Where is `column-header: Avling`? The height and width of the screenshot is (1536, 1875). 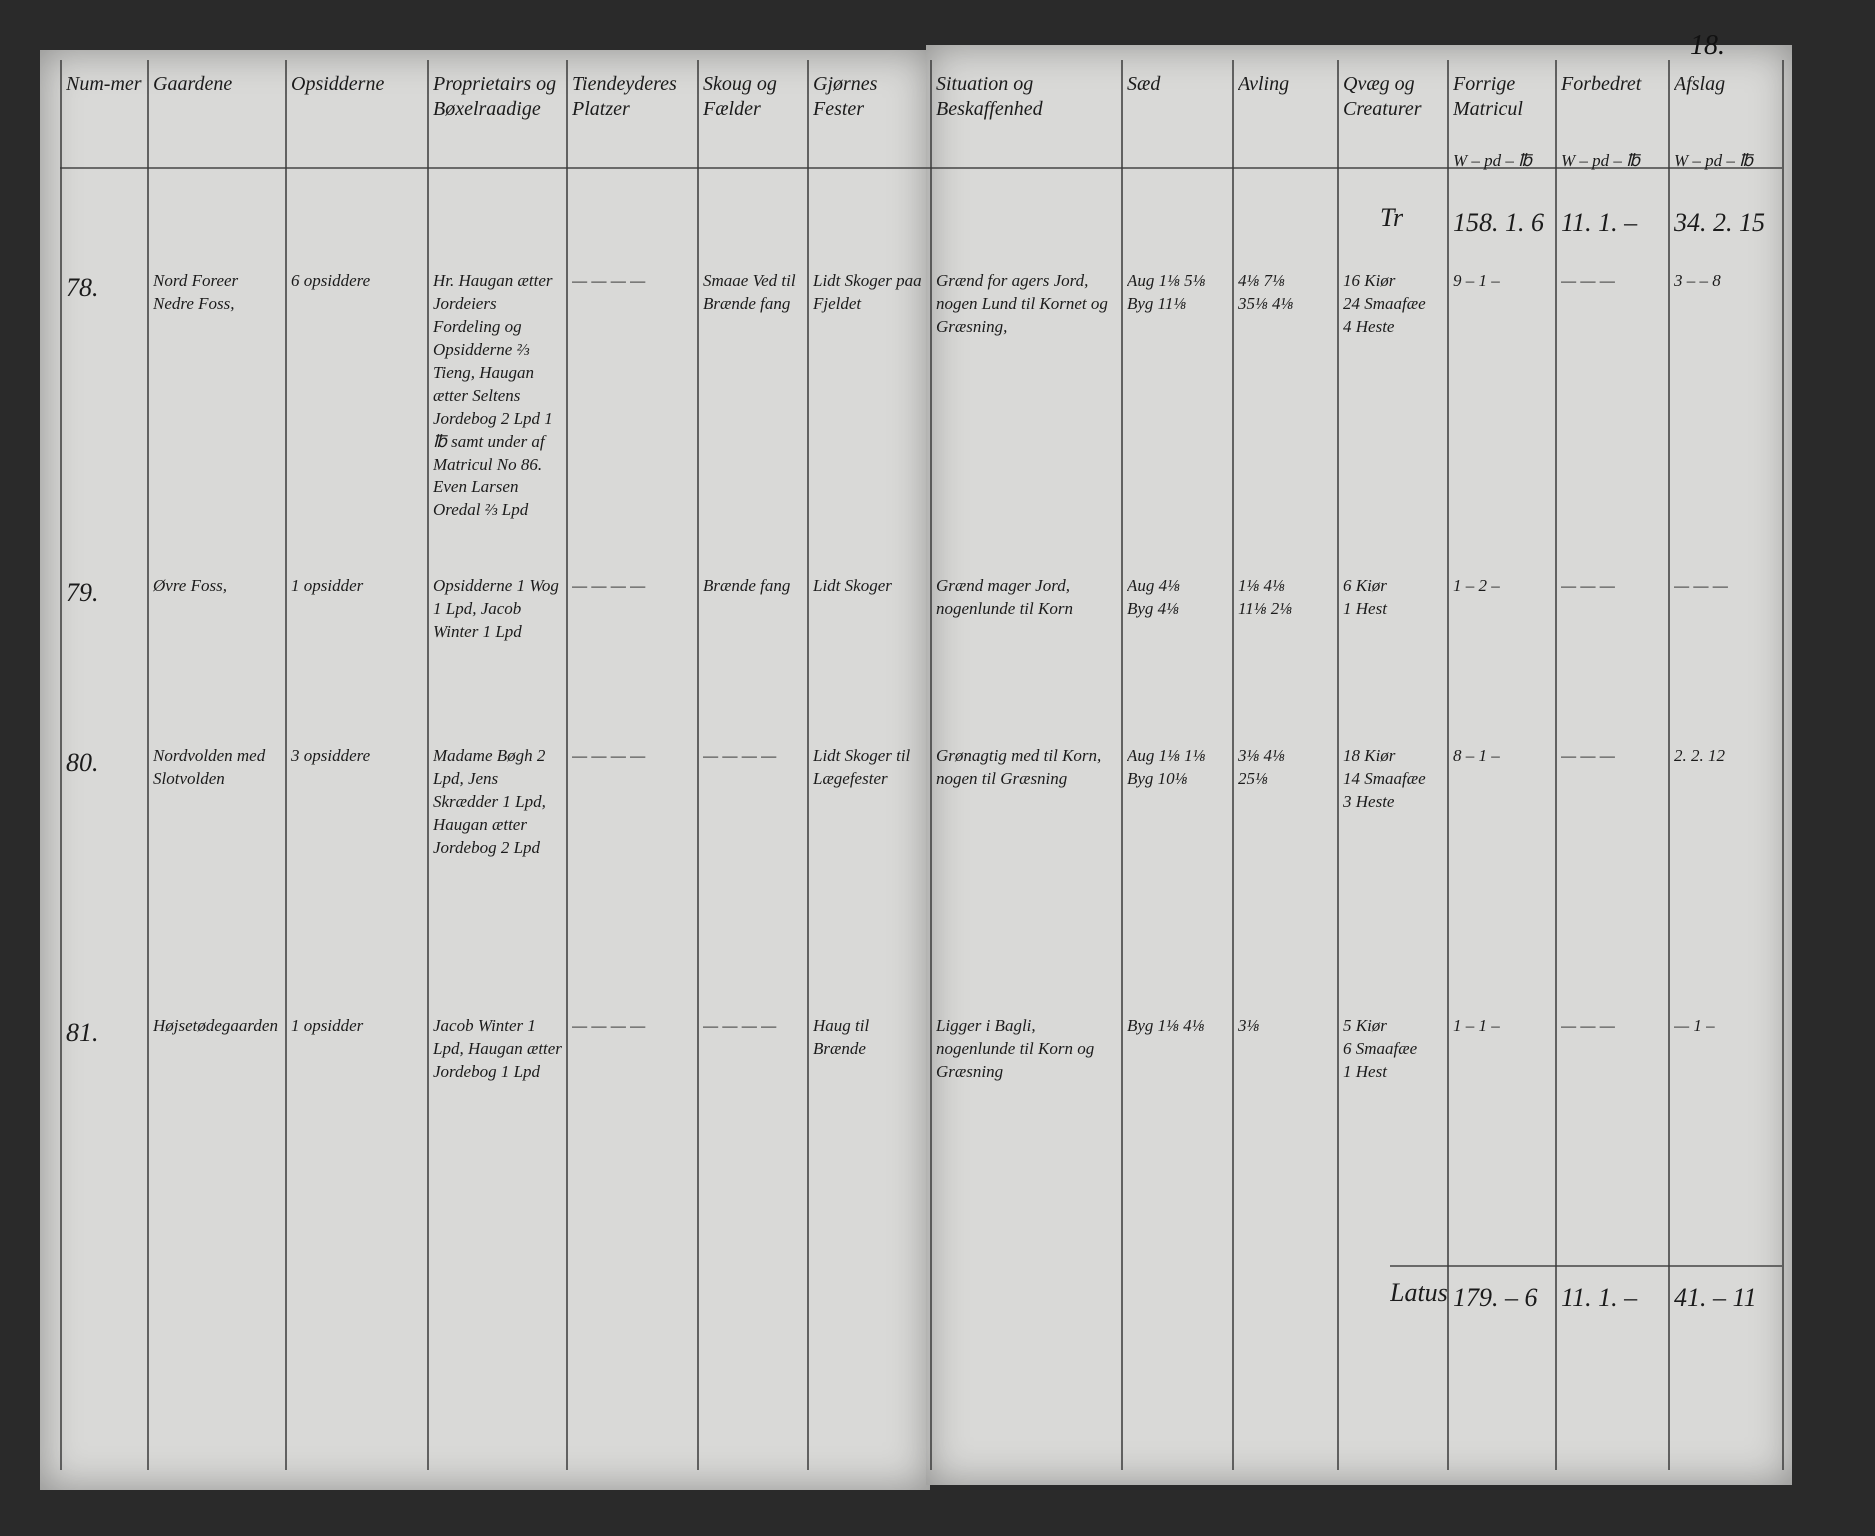
column-header: Avling is located at coordinates (1264, 84).